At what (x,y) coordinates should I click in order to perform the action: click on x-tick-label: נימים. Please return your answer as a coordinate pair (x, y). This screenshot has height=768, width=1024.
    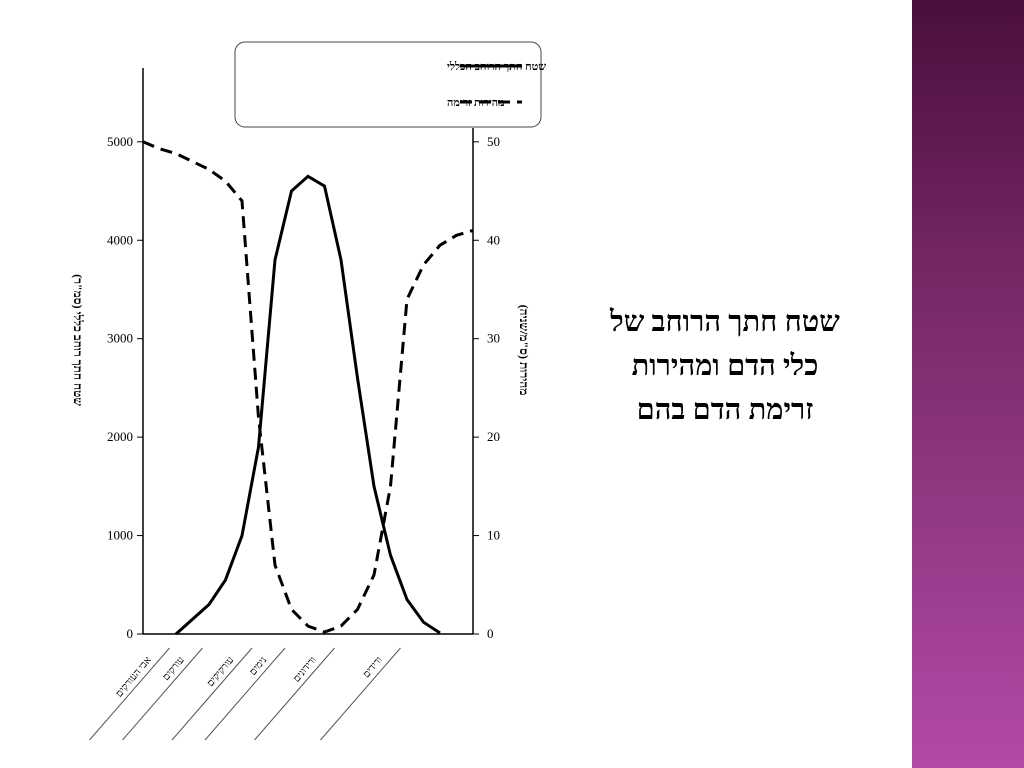
    Looking at the image, I should click on (259, 666).